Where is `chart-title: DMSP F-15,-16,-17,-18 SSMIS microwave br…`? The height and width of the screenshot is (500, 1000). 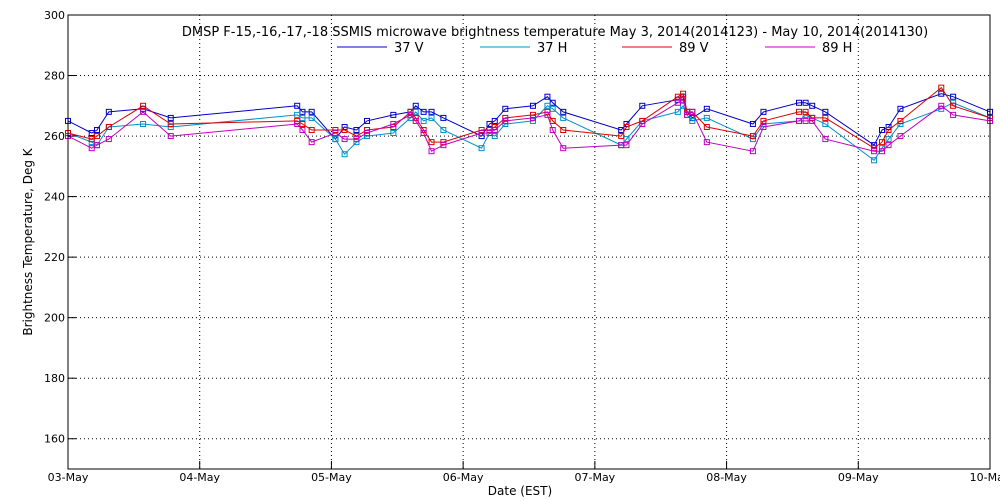 chart-title: DMSP F-15,-16,-17,-18 SSMIS microwave br… is located at coordinates (555, 32).